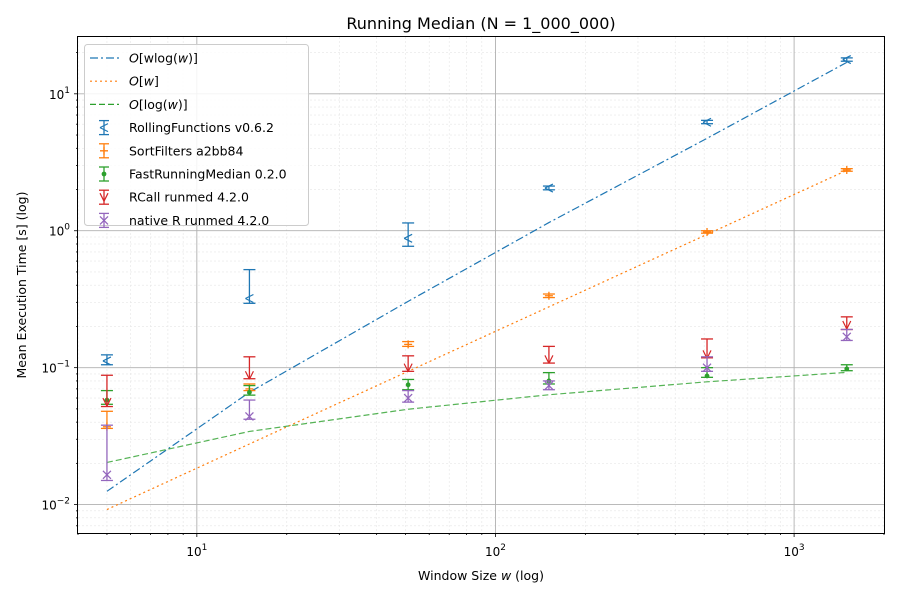  Describe the element at coordinates (55, 368) in the screenshot. I see `y-tick-label: 10⁻¹` at that location.